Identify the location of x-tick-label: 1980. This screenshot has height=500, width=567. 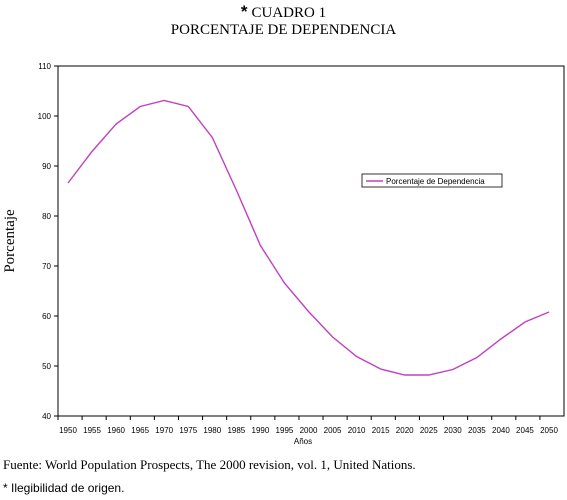
(212, 430).